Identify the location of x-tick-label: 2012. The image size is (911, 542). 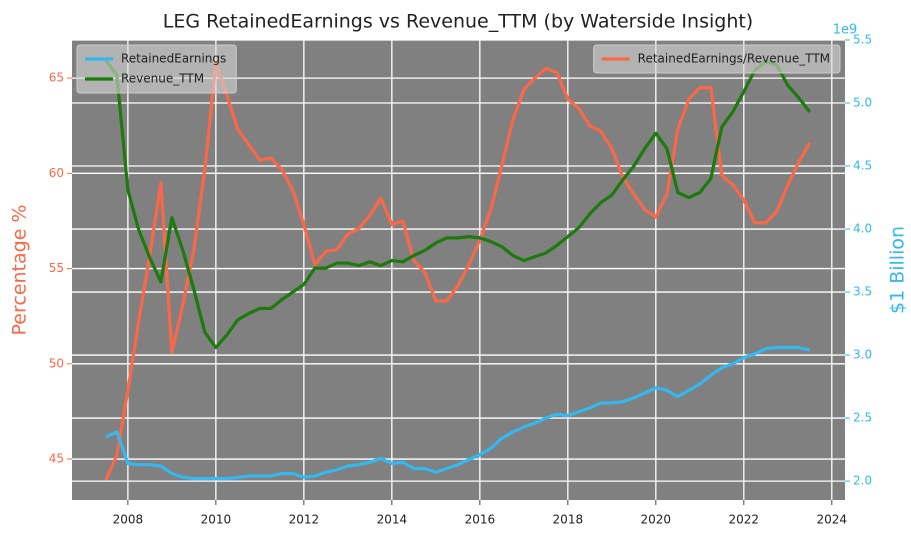
(304, 520).